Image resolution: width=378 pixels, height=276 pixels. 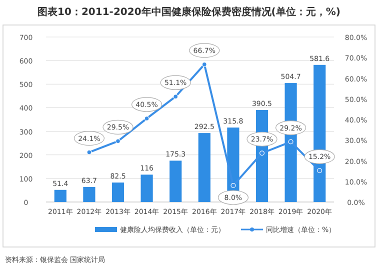 What do you see at coordinates (189, 12) in the screenshot?
I see `chart-title: 图表10：2011-2020年中国健康保险保费密度情况(单位：元，%)` at bounding box center [189, 12].